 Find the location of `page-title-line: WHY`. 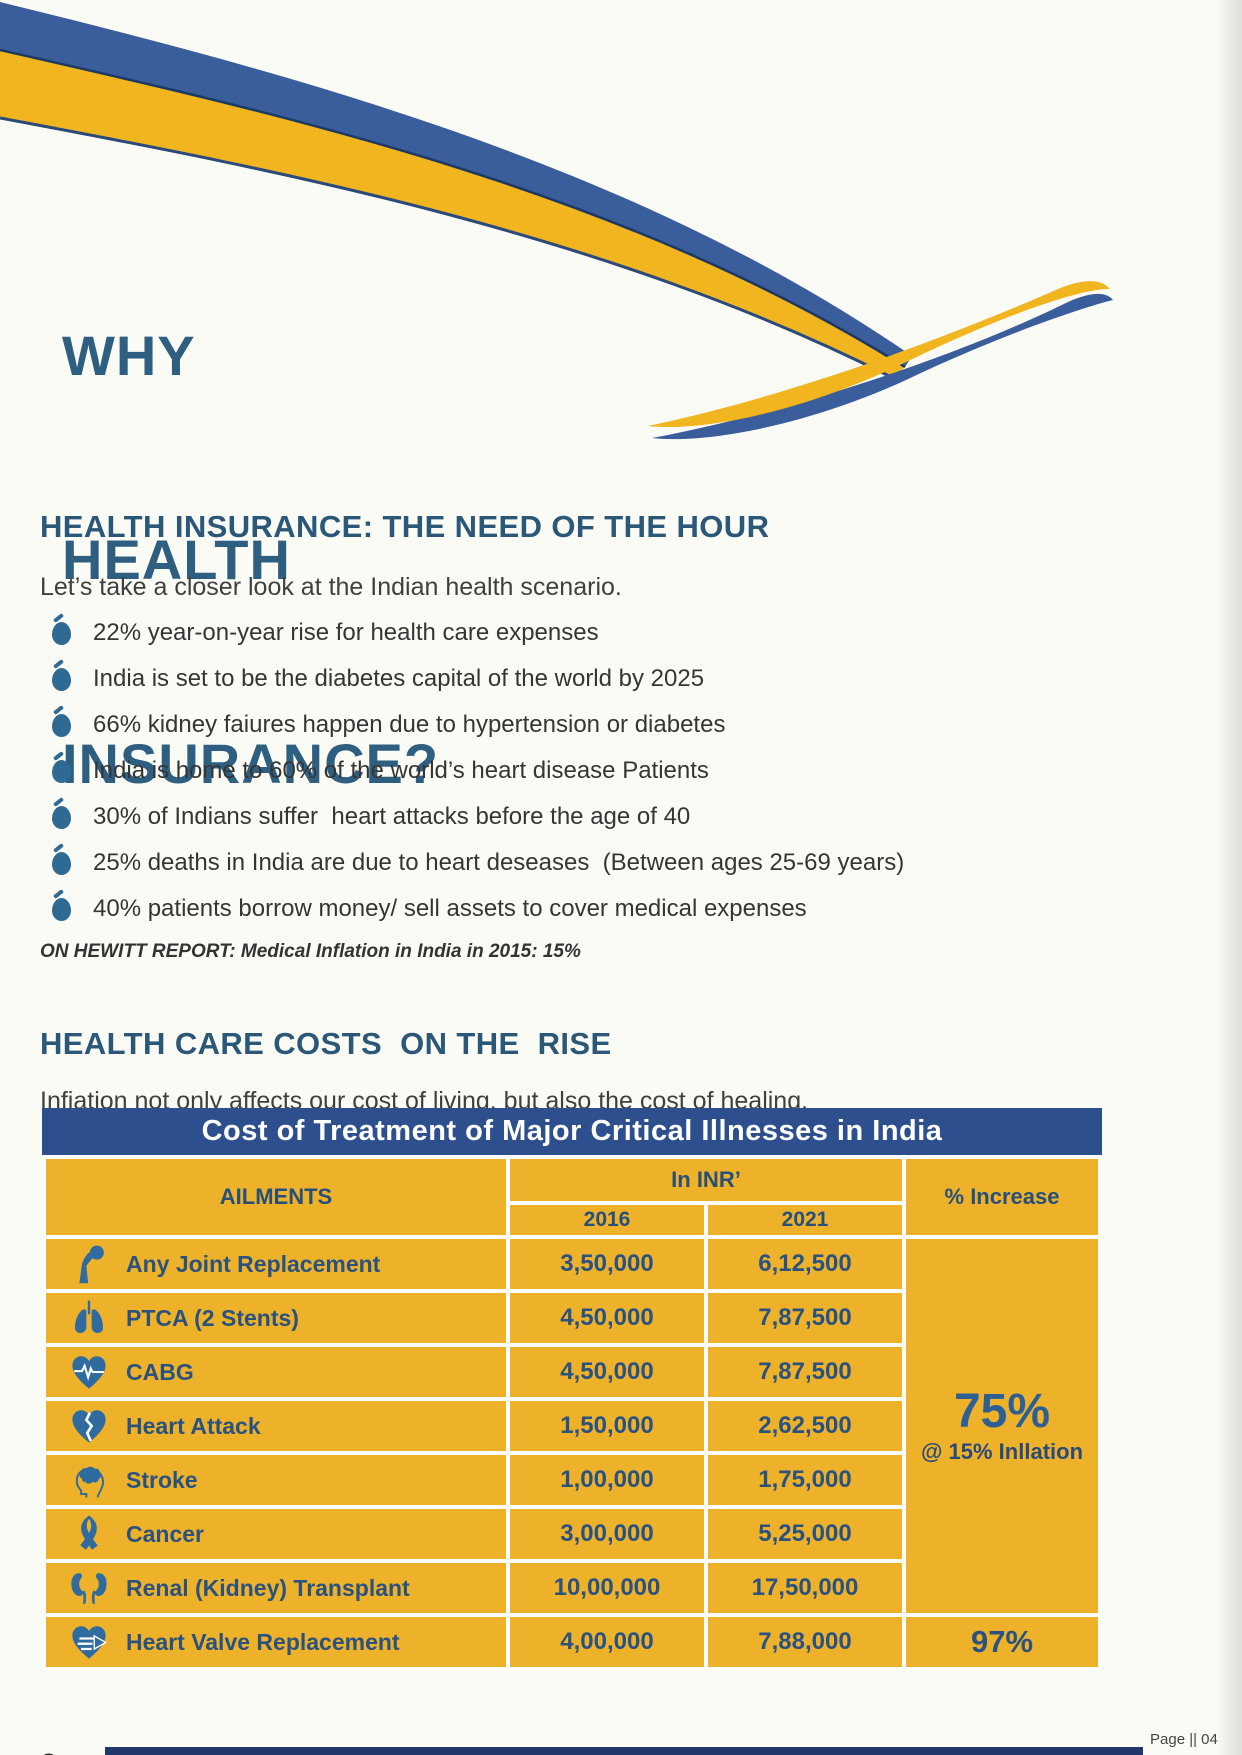

page-title-line: WHY is located at coordinates (129, 355).